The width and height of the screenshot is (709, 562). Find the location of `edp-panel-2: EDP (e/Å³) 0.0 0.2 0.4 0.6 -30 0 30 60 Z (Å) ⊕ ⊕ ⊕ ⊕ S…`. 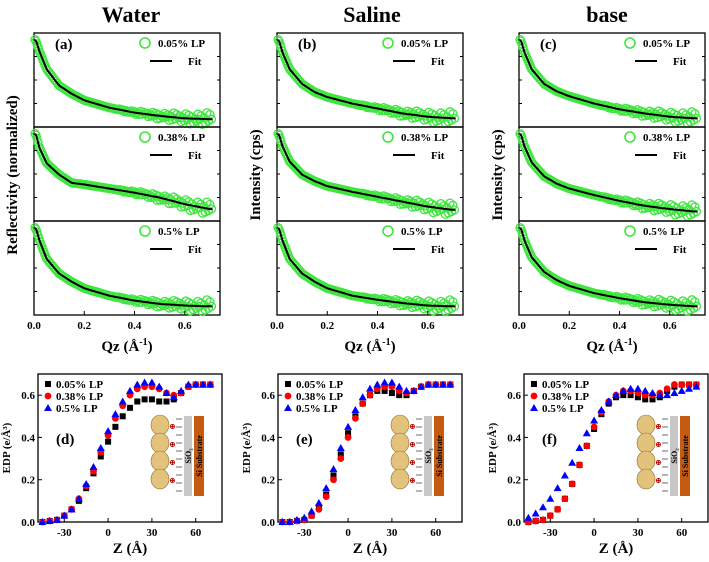

edp-panel-2: EDP (e/Å³) 0.0 0.2 0.4 0.6 -30 0 30 60 Z (Å) ⊕ ⊕ ⊕ ⊕ S… is located at coordinates (352, 465).